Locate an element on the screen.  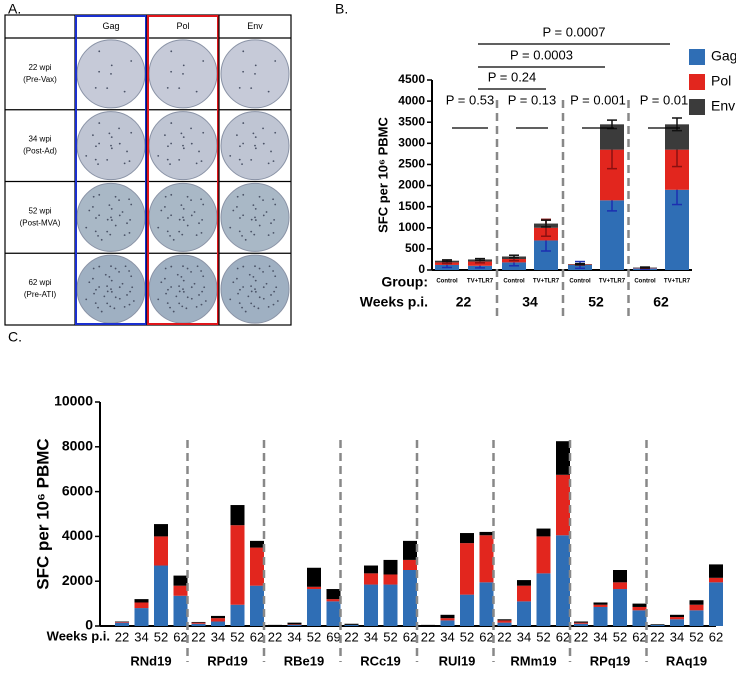
y-tick-label: 8000 is located at coordinates (77, 446).